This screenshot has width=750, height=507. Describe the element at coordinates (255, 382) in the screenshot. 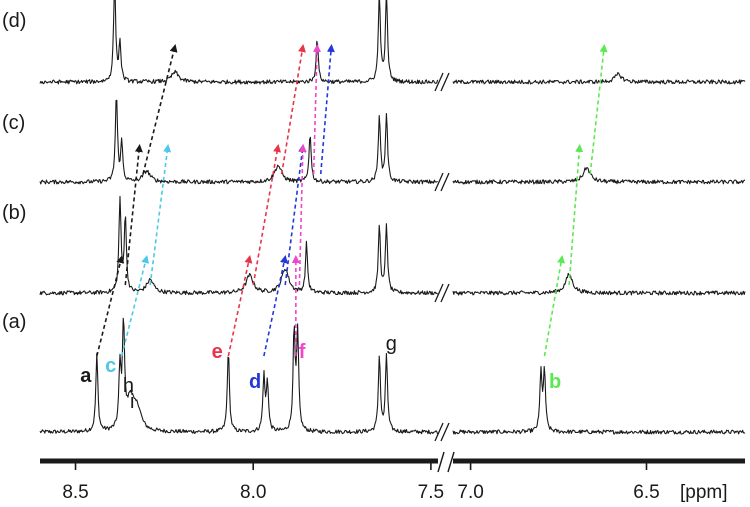

I see `peak-label-d: d` at that location.